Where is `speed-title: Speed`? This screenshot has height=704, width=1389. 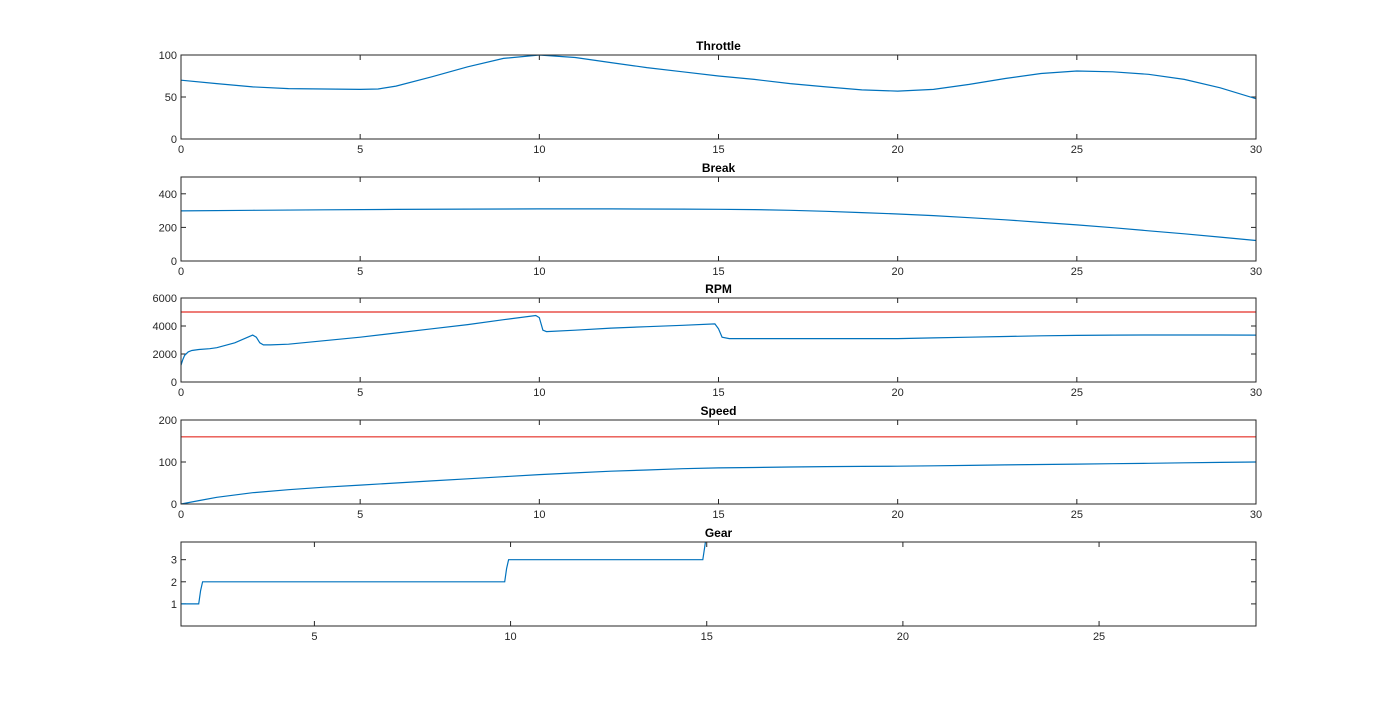
speed-title: Speed is located at coordinates (718, 411).